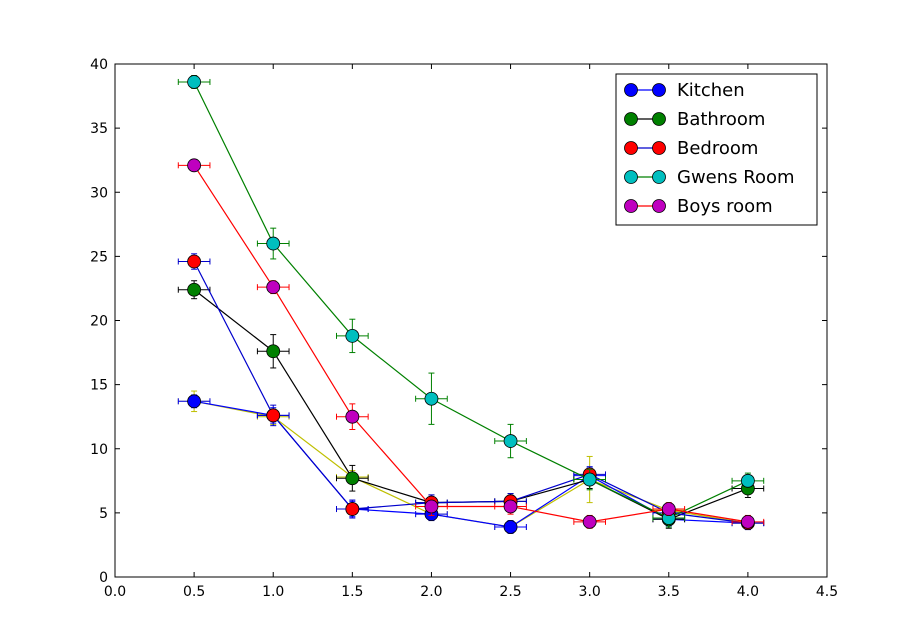 This screenshot has height=641, width=918. What do you see at coordinates (631, 90) in the screenshot?
I see `legend-item-kitchen-marker-left` at bounding box center [631, 90].